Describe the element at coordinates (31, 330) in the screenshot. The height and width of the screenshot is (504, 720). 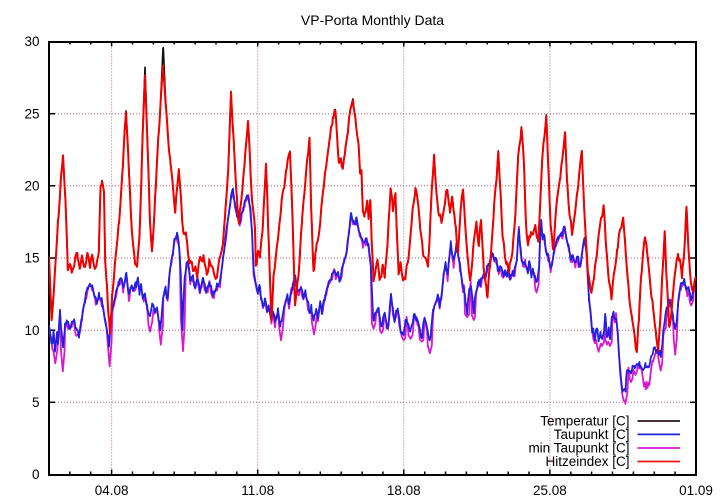
I see `svg-text: 10` at that location.